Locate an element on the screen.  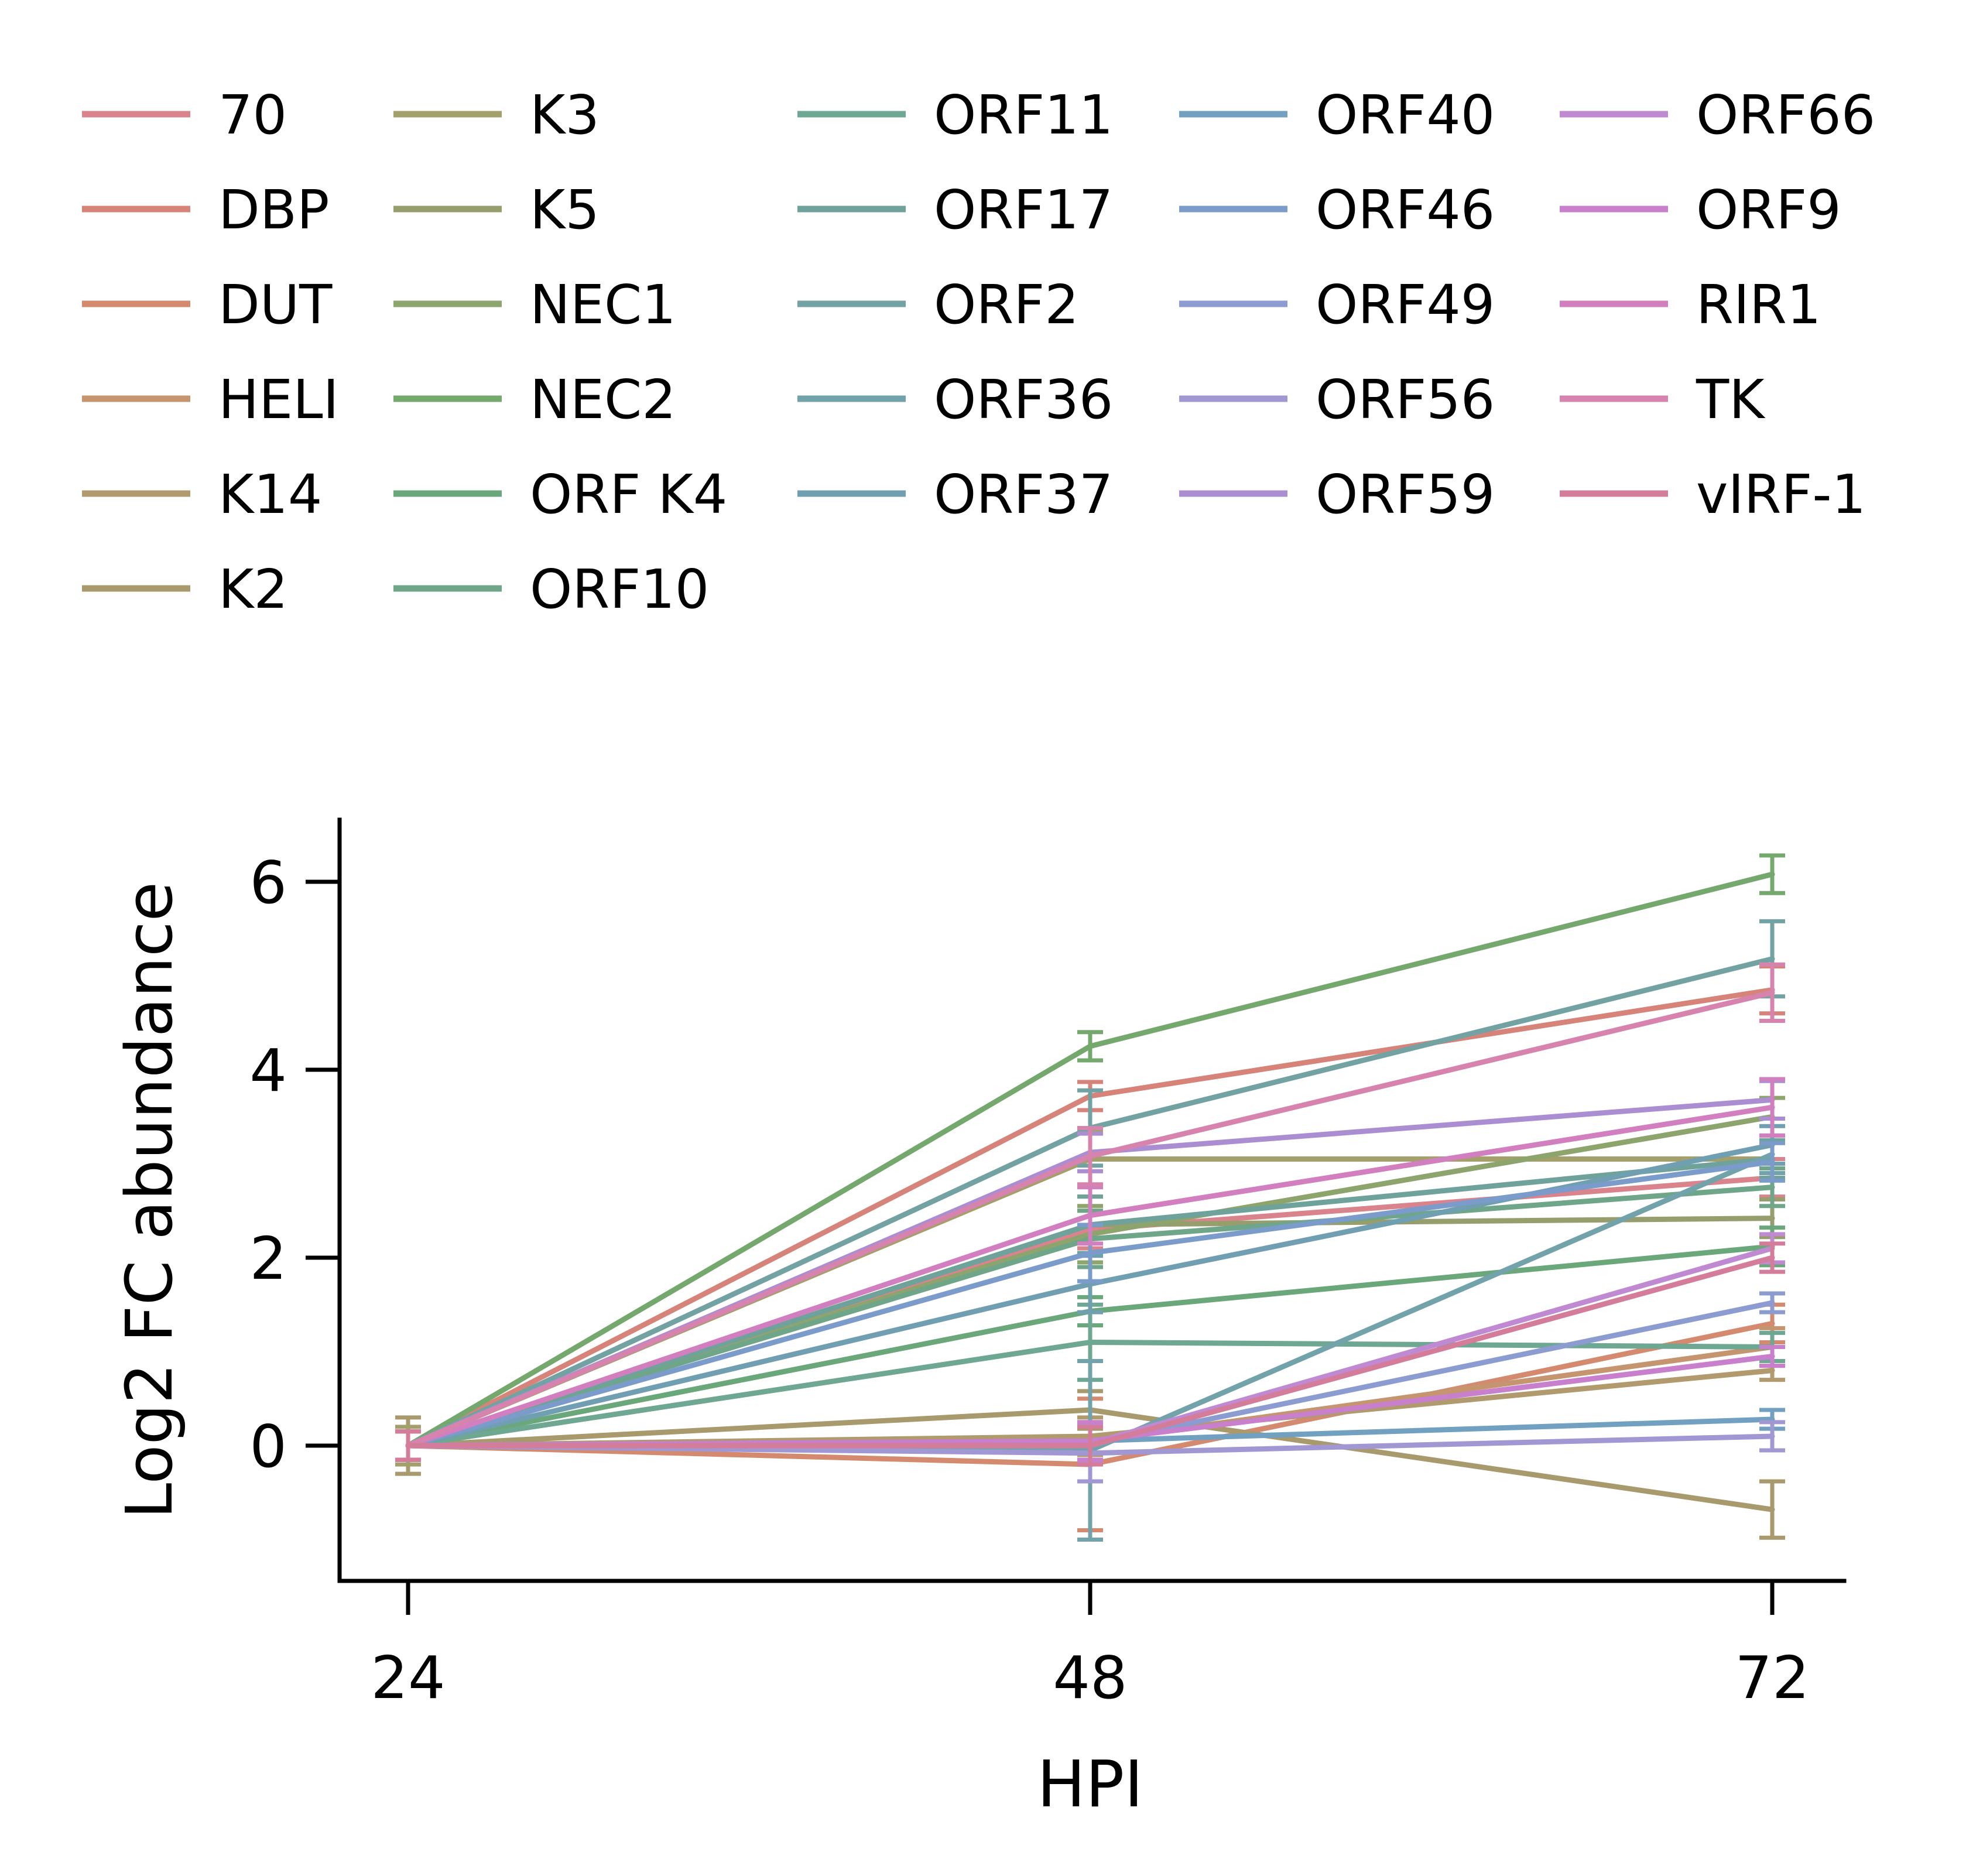
y-tick-label: 4 is located at coordinates (268, 1070).